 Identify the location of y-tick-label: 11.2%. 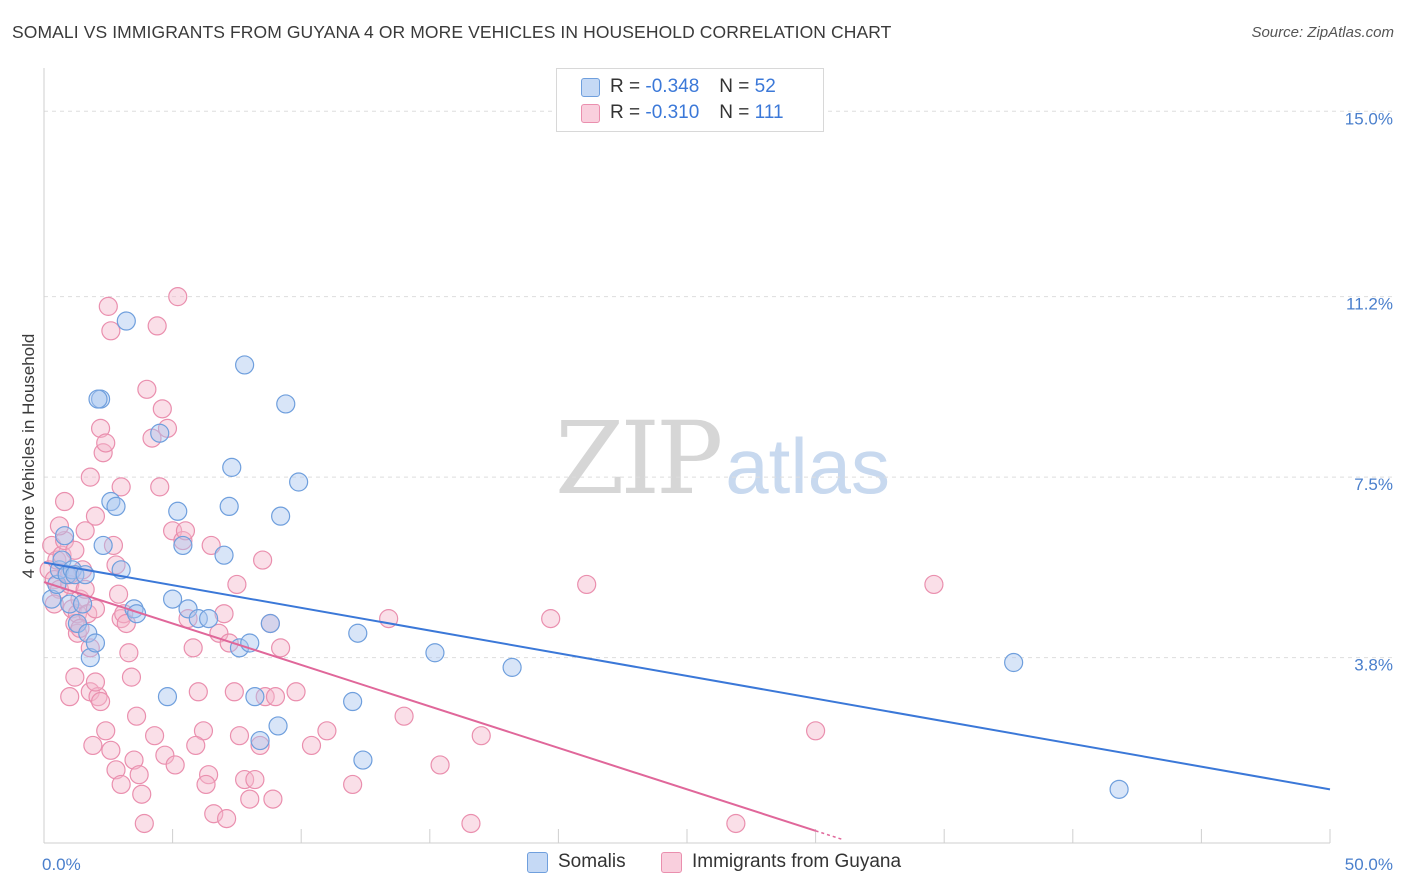
(1369, 304).